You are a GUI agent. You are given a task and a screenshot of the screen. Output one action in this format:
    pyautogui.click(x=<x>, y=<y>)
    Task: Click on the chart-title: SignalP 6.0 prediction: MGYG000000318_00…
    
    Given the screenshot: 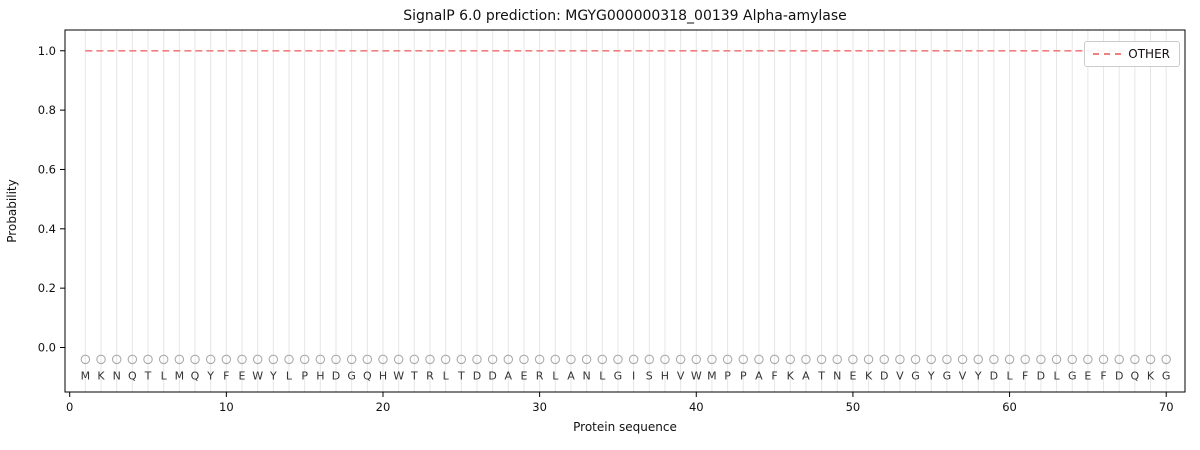 What is the action you would take?
    pyautogui.click(x=625, y=16)
    